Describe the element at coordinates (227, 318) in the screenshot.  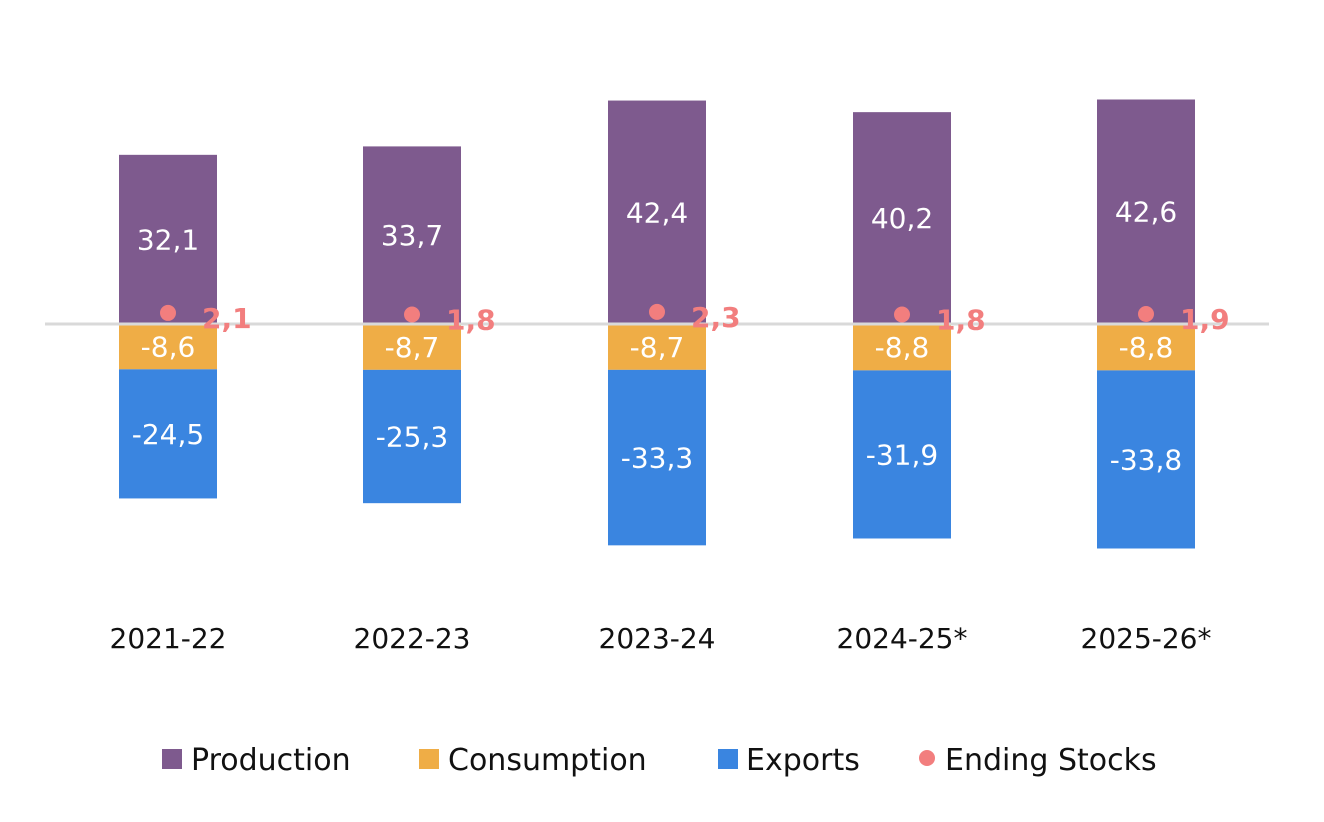
I see `data-label-ending-stocks-0: 2,1` at that location.